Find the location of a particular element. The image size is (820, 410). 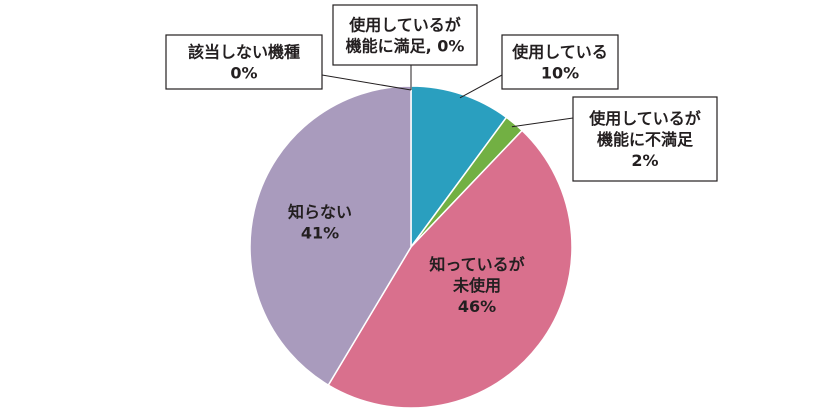

callout-box-used_unsatisfied is located at coordinates (645, 139).